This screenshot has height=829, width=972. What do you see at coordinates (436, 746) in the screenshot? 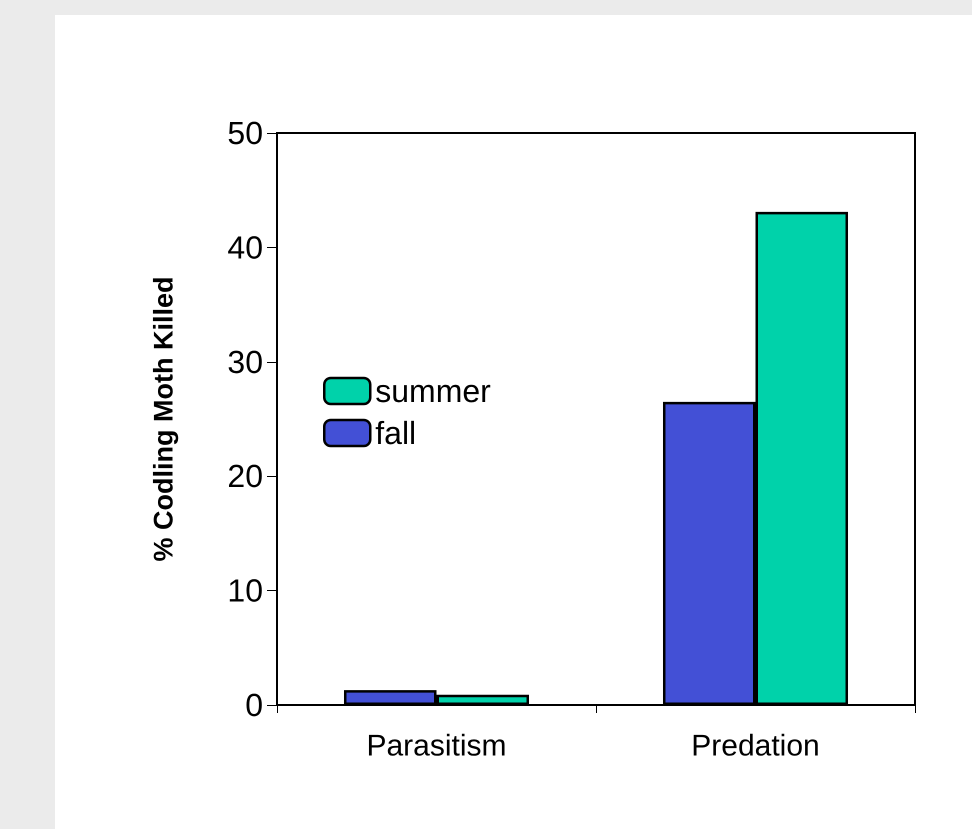
I see `x-tick-label: Parasitism` at bounding box center [436, 746].